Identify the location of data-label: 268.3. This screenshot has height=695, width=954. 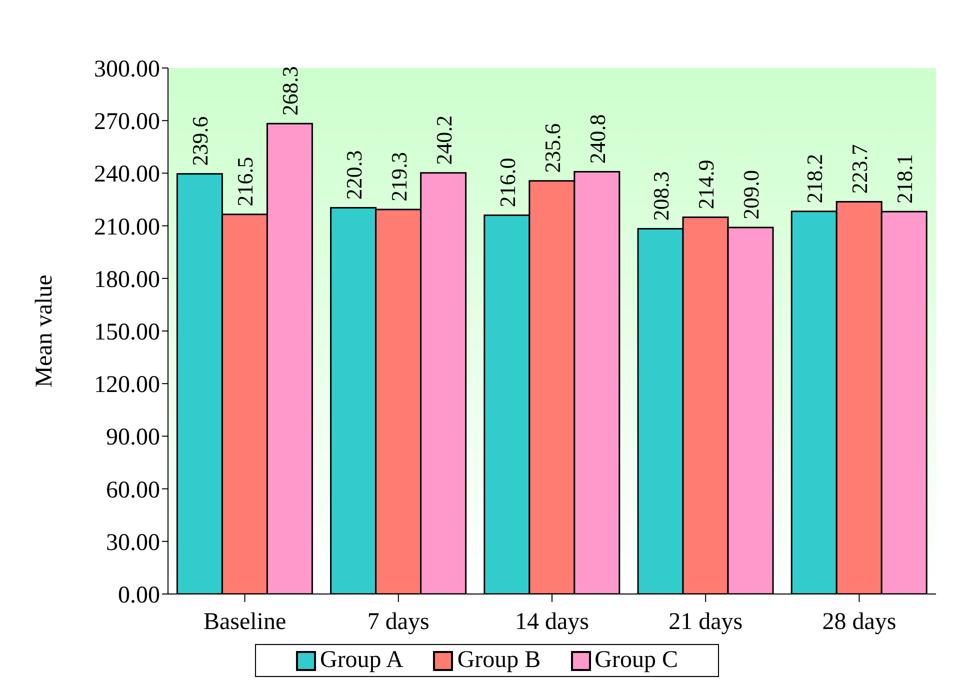
(290, 91).